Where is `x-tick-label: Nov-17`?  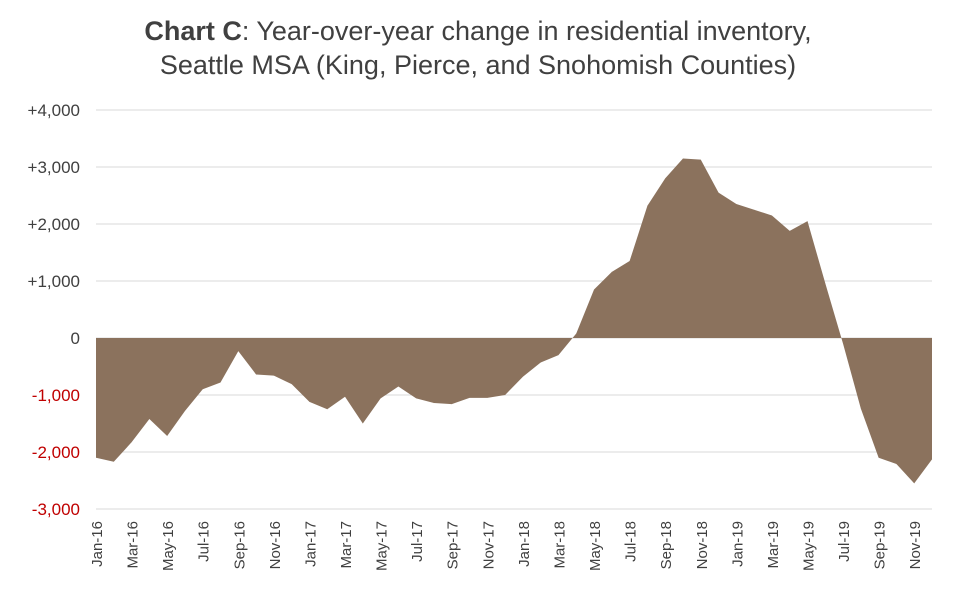 x-tick-label: Nov-17 is located at coordinates (488, 545).